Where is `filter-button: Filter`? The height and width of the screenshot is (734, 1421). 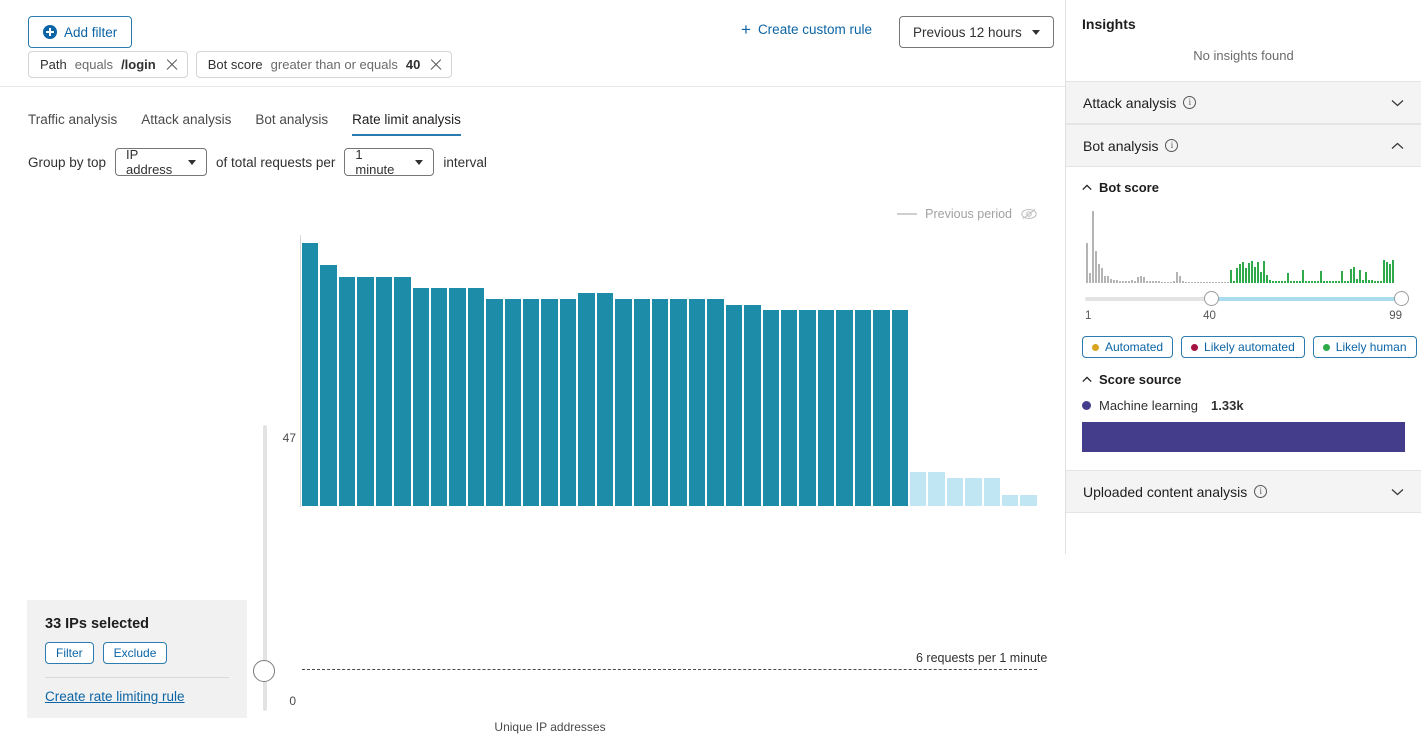 filter-button: Filter is located at coordinates (69, 653).